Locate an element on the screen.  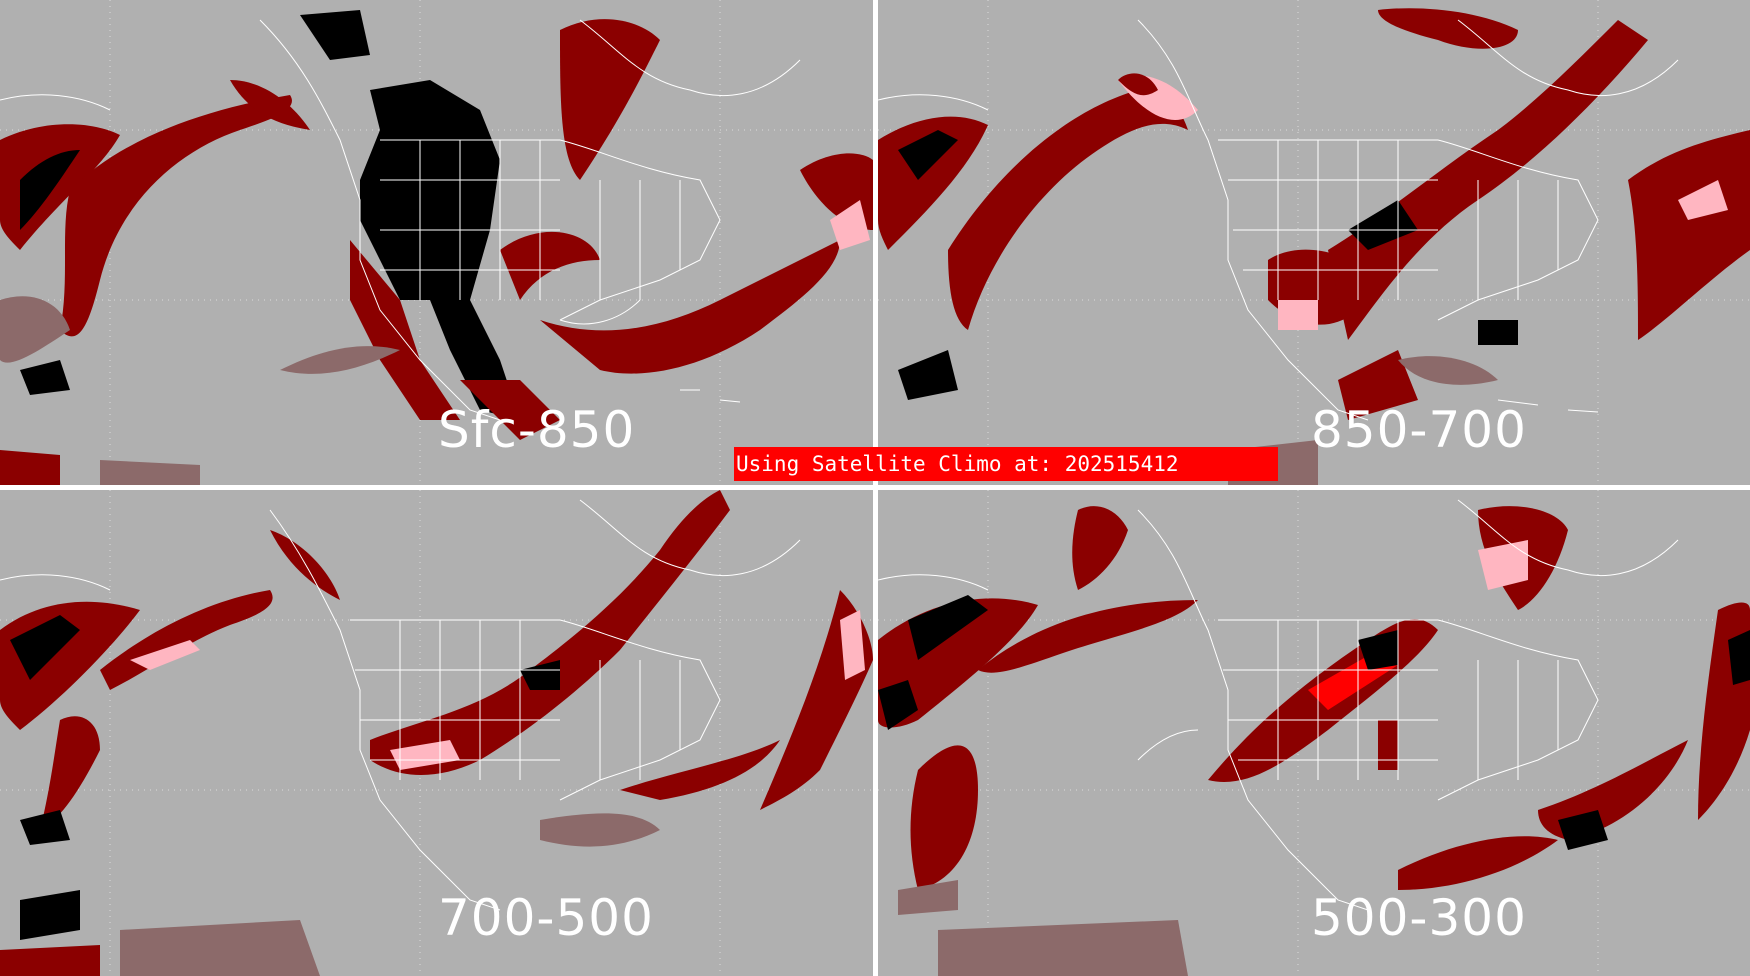
layer-label: 700-500 is located at coordinates (546, 918).